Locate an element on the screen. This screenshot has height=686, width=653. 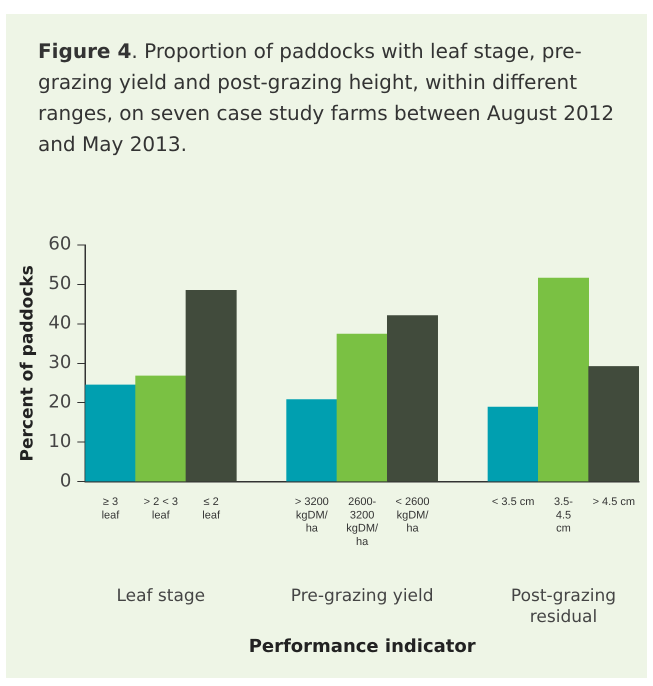
x-tick-label: > 3200 kgDM/ ha is located at coordinates (311, 515).